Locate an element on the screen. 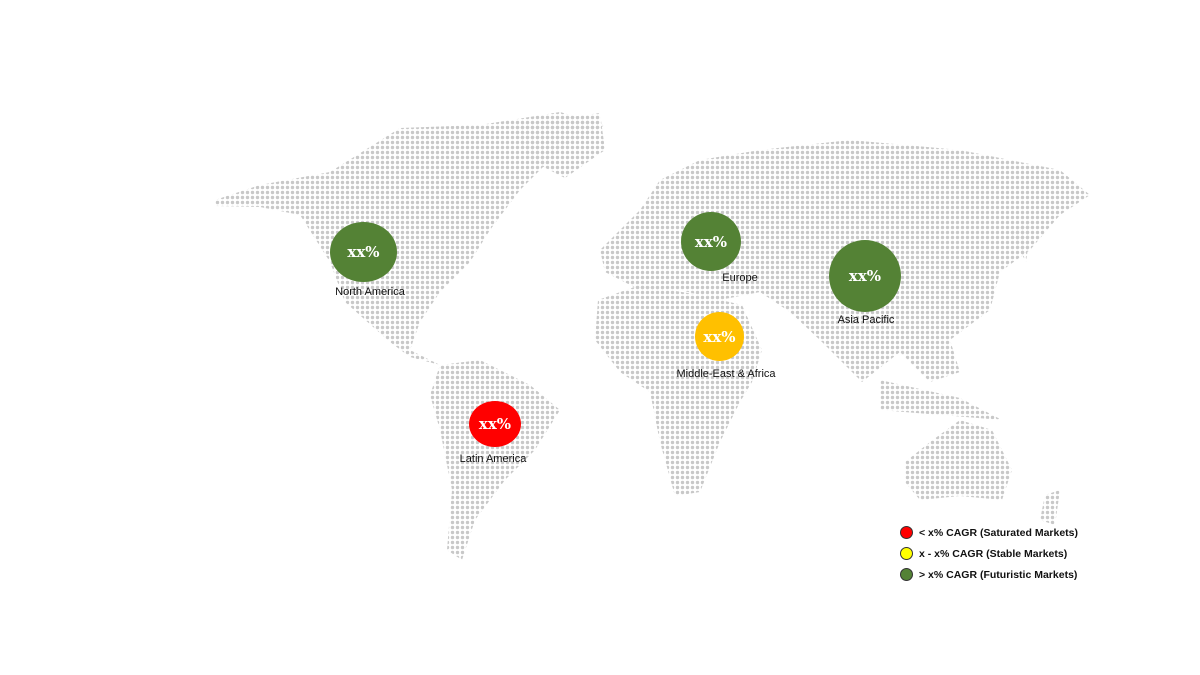  indonesia-landmass is located at coordinates (941, 400).